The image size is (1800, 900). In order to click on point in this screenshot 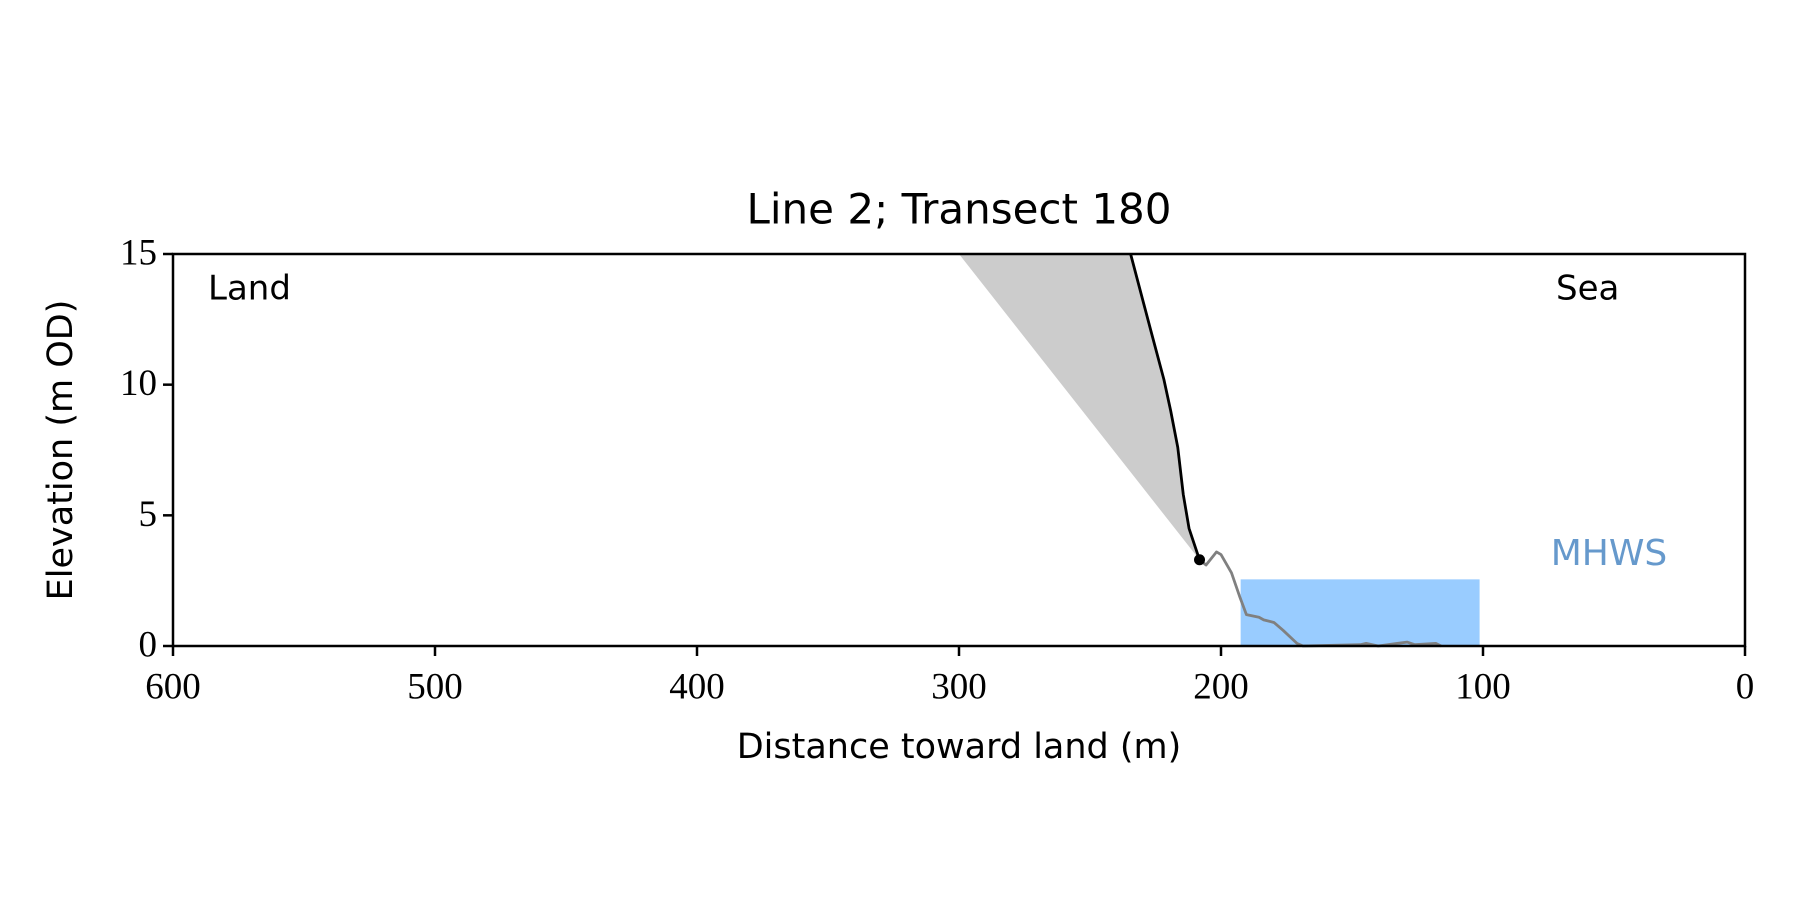, I will do `click(1200, 560)`.